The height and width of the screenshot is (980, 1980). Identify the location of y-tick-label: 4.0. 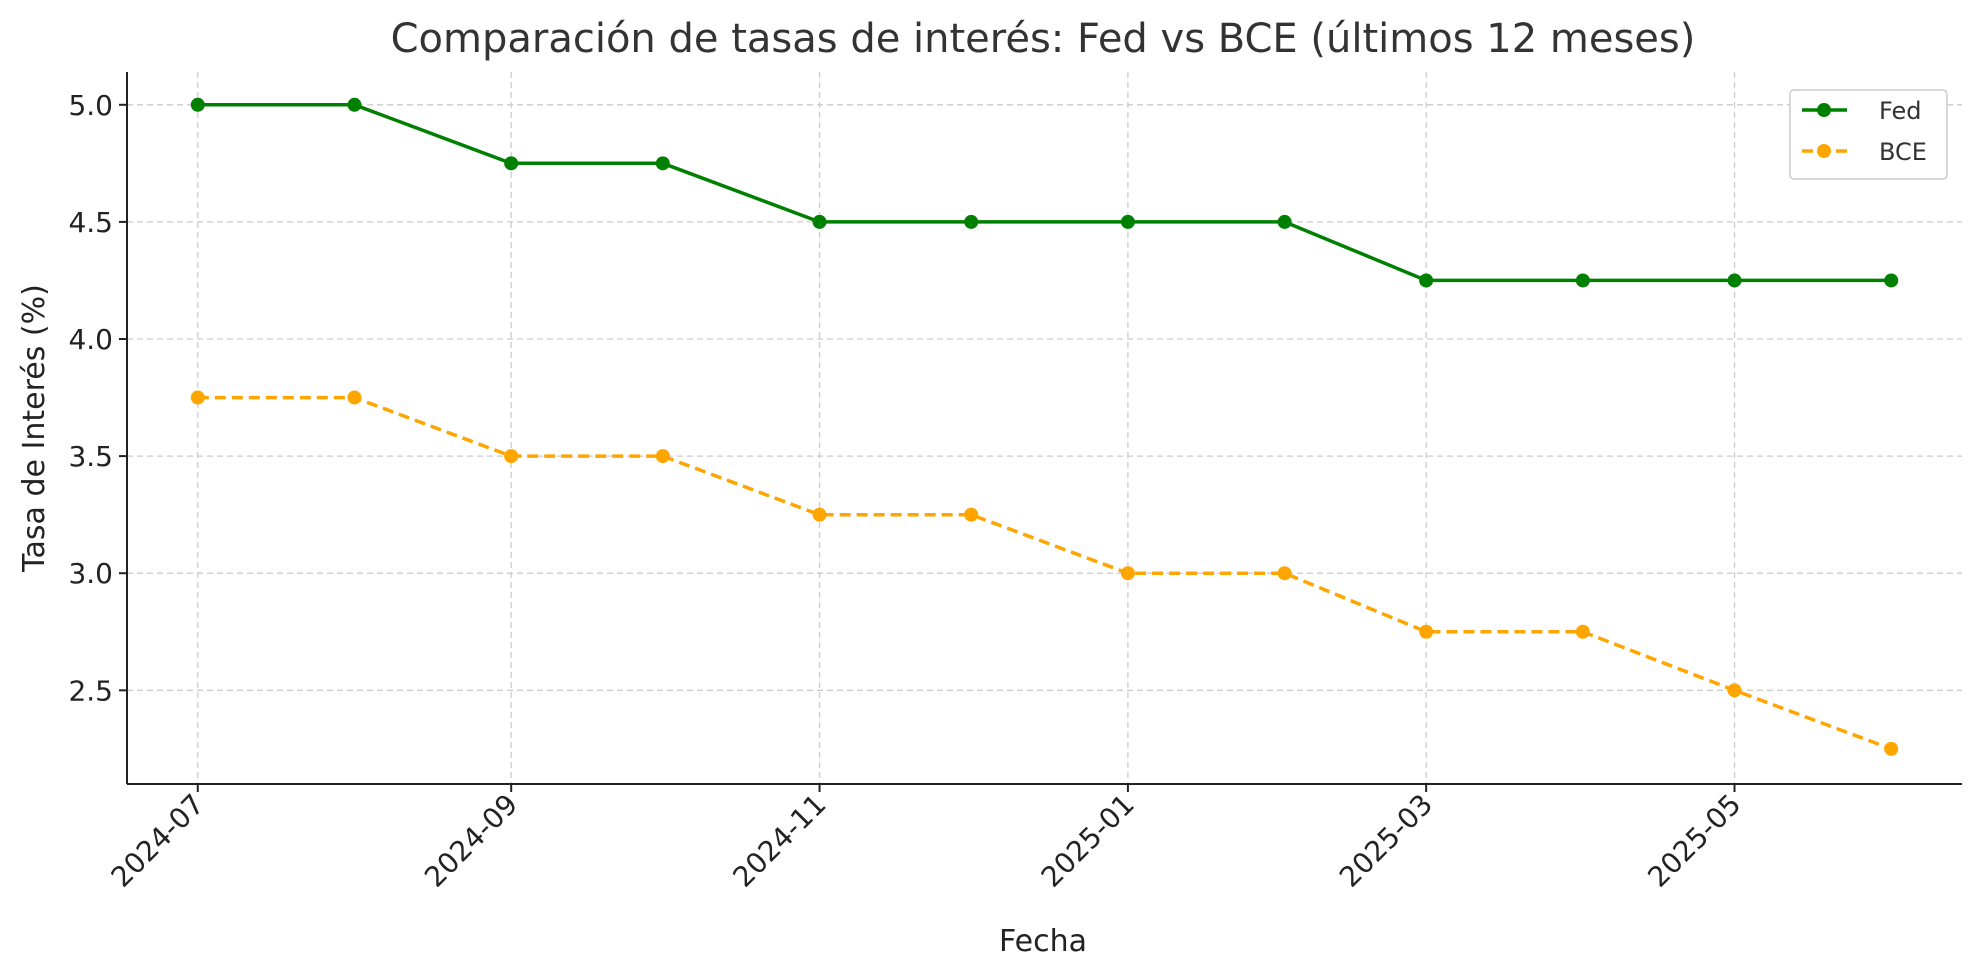
(90, 339).